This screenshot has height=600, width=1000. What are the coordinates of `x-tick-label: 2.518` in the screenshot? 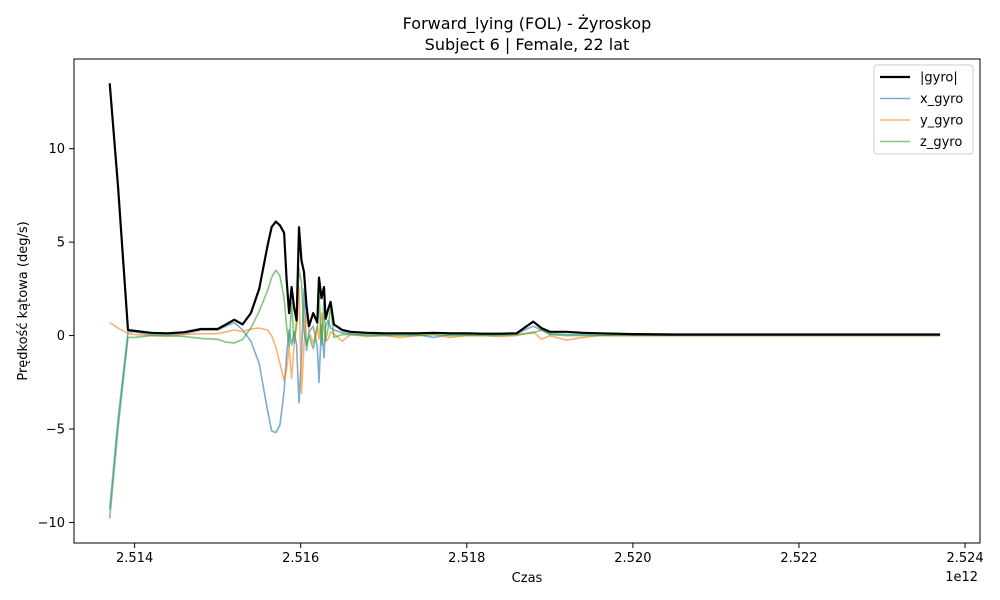 It's located at (466, 558).